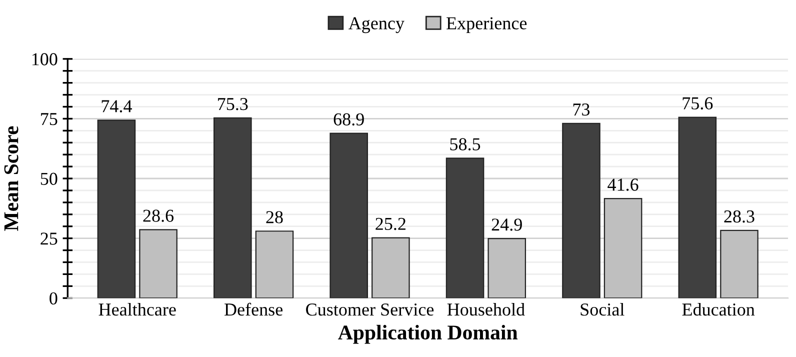  I want to click on data-label: 41.6, so click(623, 184).